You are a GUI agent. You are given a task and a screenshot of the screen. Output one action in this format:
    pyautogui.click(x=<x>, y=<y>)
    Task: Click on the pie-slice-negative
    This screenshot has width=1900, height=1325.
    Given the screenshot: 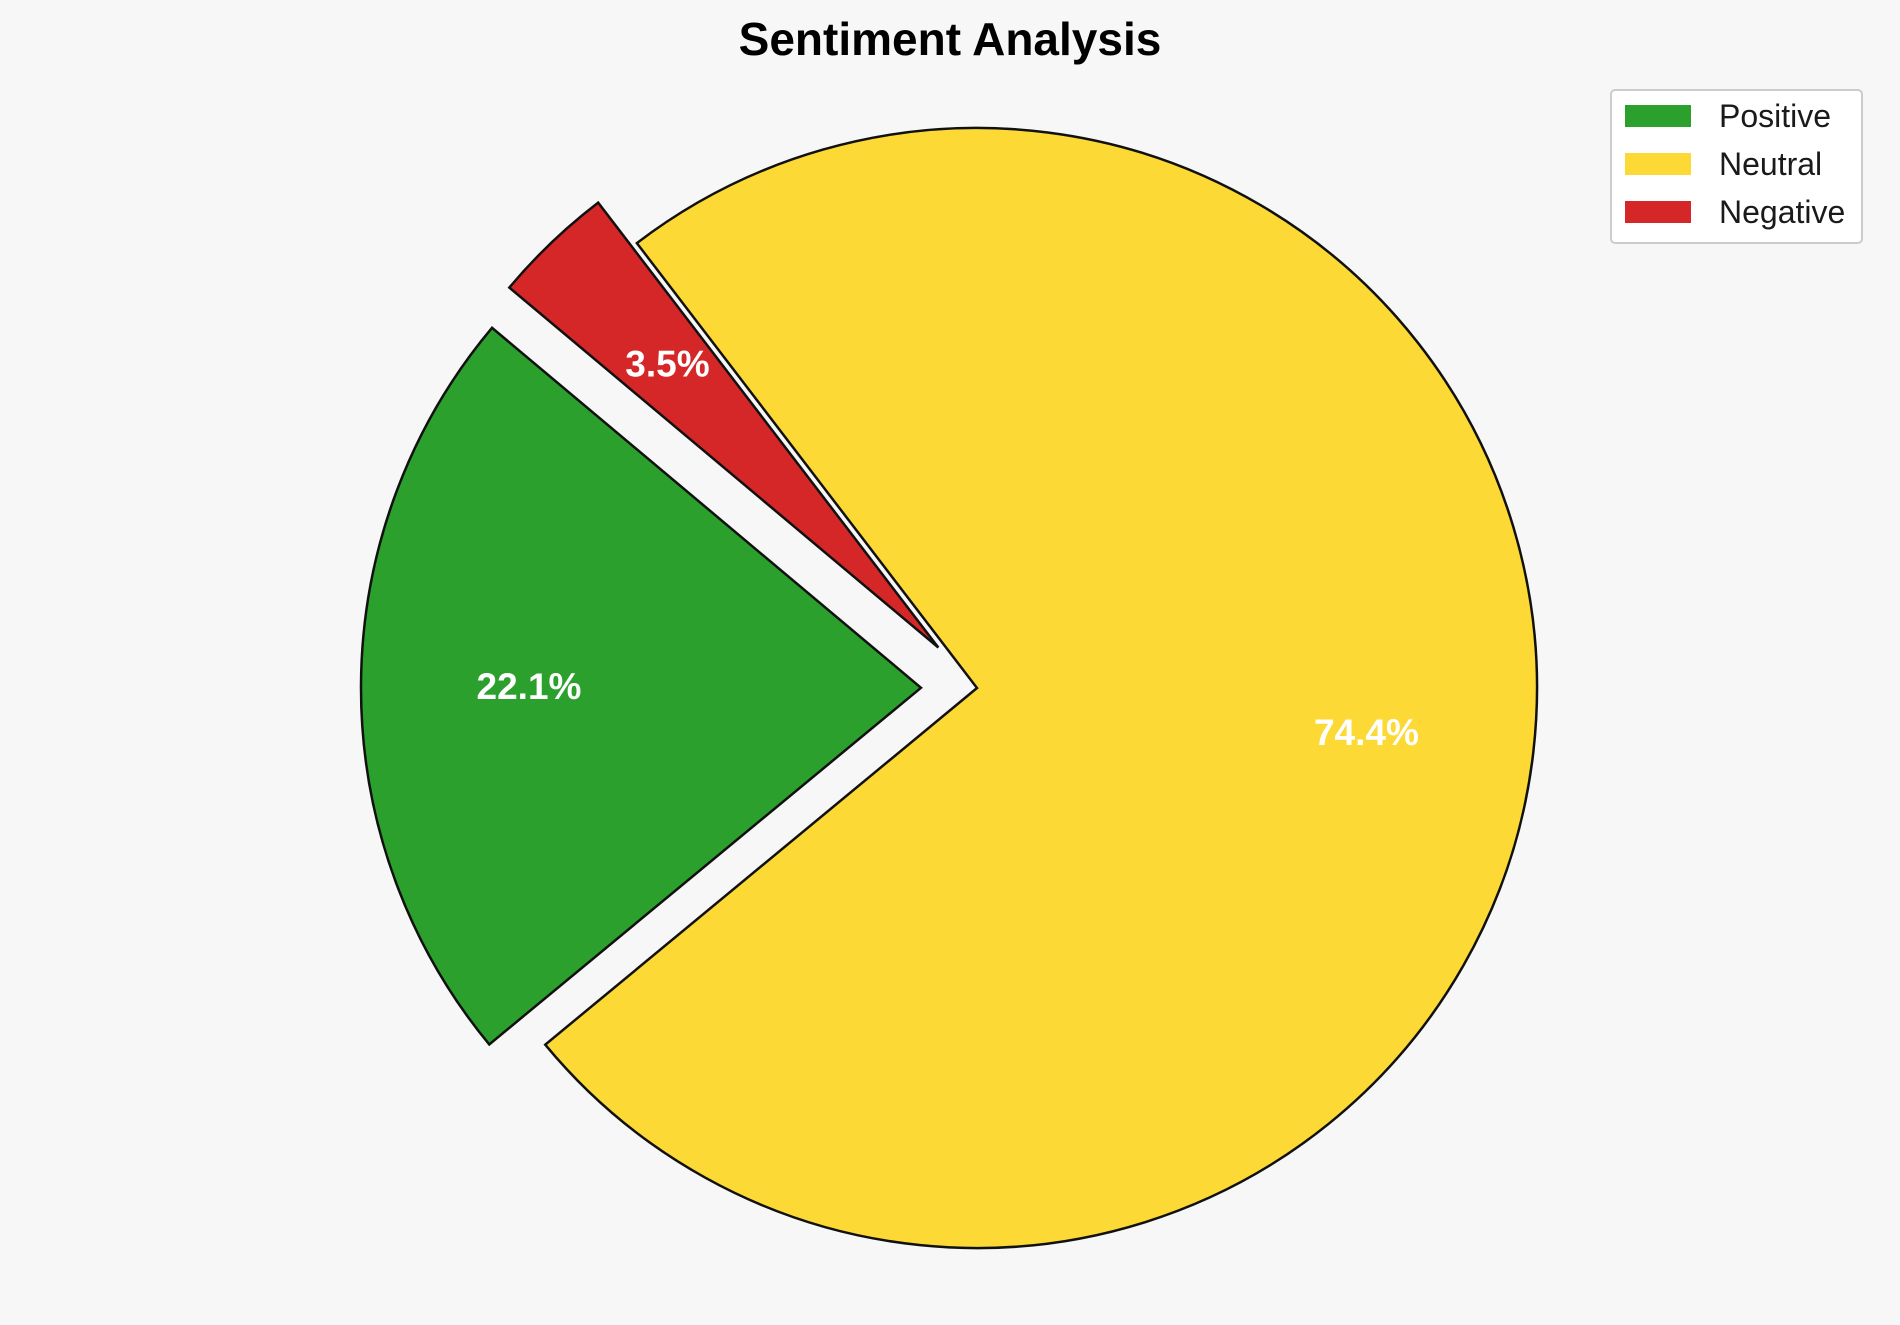 What is the action you would take?
    pyautogui.click(x=723, y=424)
    